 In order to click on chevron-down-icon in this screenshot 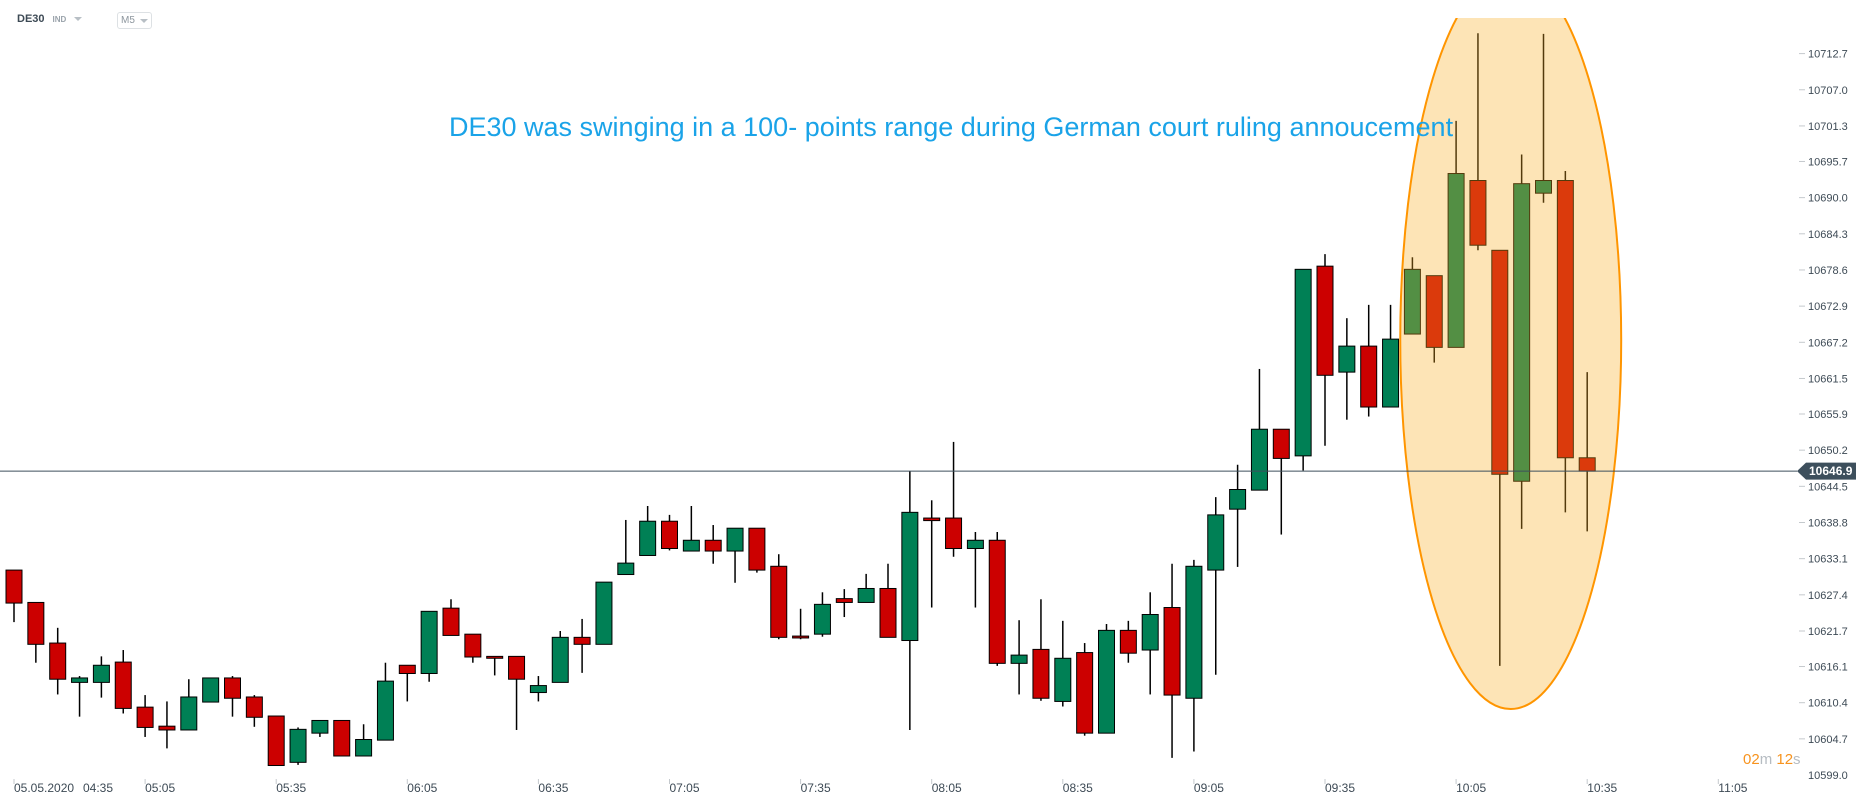, I will do `click(78, 19)`.